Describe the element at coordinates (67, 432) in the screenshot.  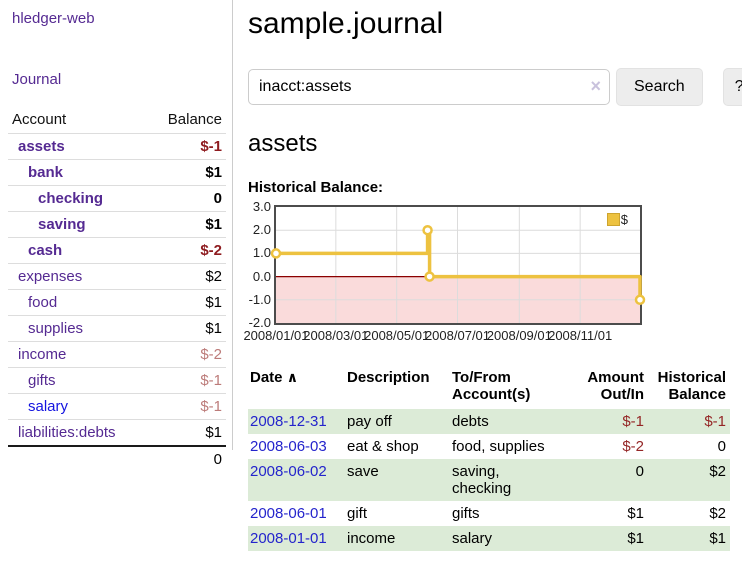
I see `account-link: liabilities:debts` at that location.